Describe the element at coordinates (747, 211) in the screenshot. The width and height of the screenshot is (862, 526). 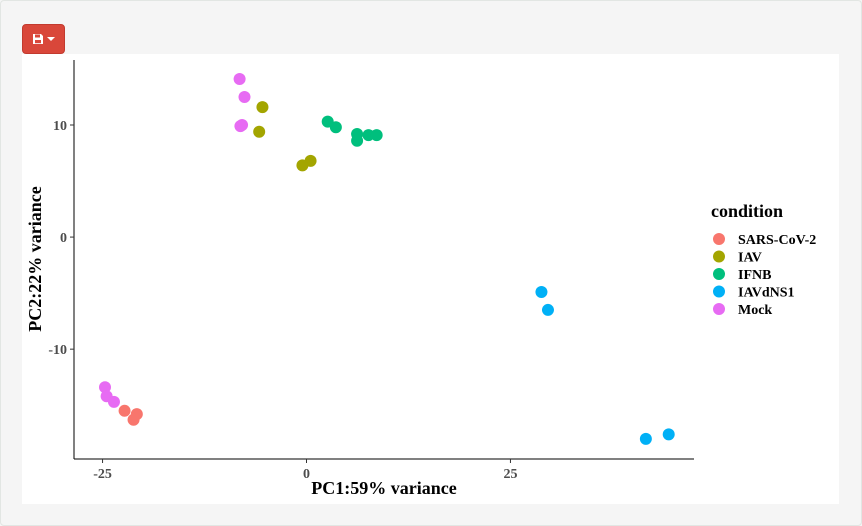
I see `legend-title: condition` at that location.